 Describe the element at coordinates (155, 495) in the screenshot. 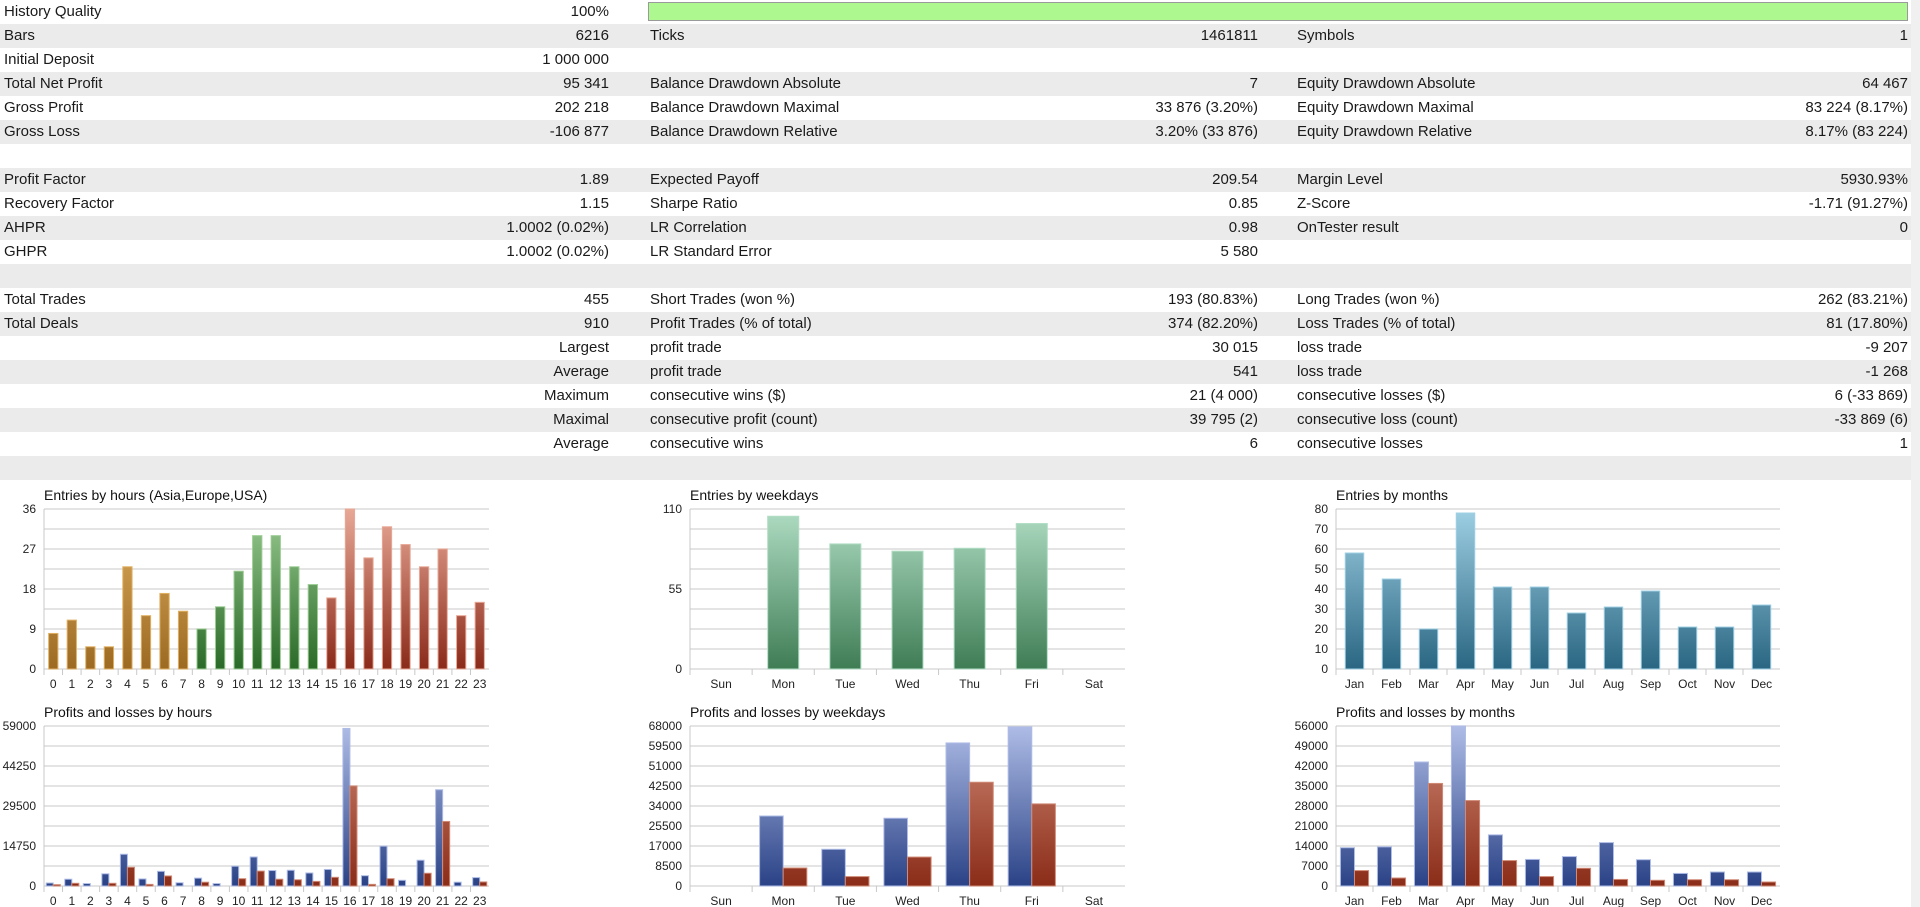

I see `chart-title: Entries by hours (Asia,Europe,USA)` at that location.